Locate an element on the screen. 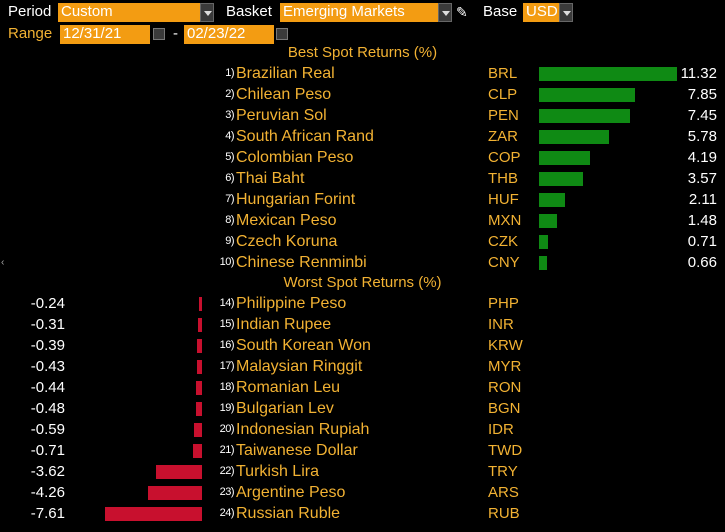 This screenshot has height=532, width=725. list-item: -3.62 22) Turkish Lira TRY is located at coordinates (362, 471).